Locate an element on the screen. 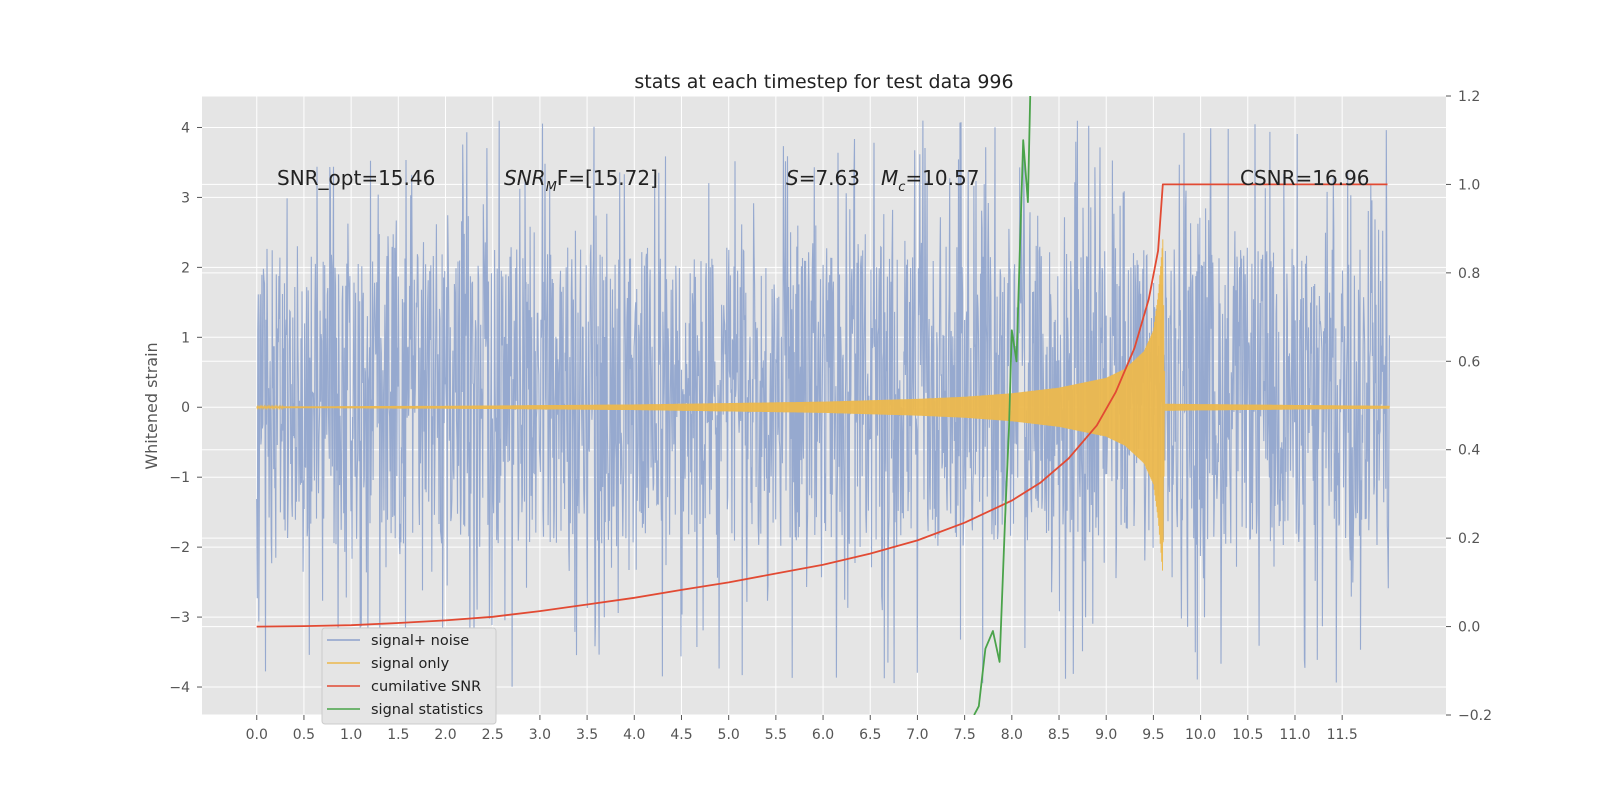 The height and width of the screenshot is (800, 1600). y-tick-label-8: −4 is located at coordinates (179, 688).